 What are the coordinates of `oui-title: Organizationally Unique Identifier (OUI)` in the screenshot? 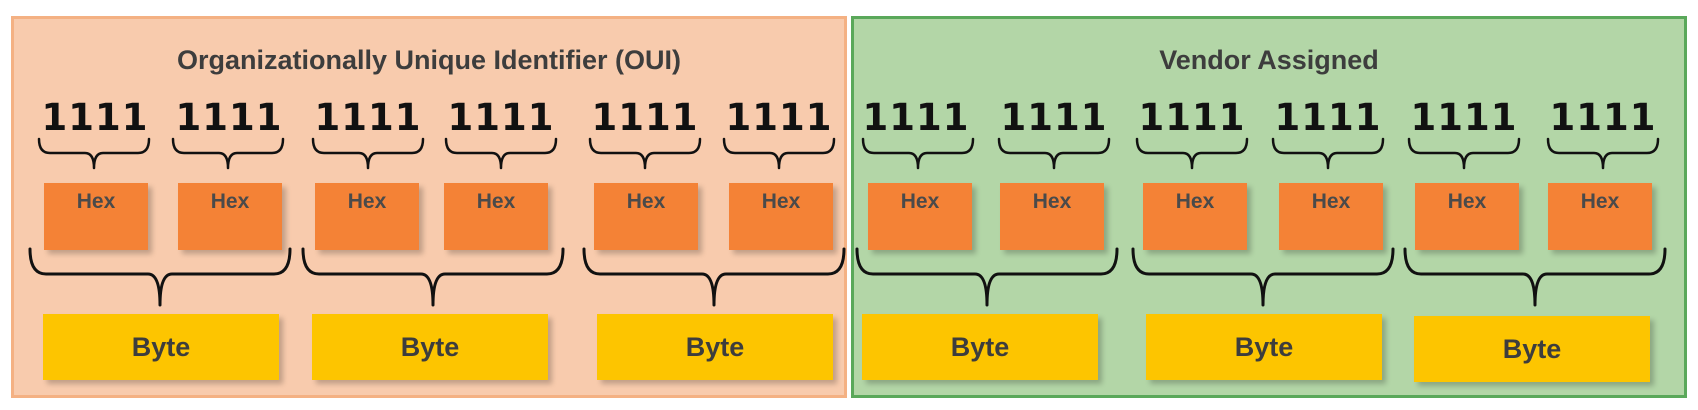 It's located at (429, 60).